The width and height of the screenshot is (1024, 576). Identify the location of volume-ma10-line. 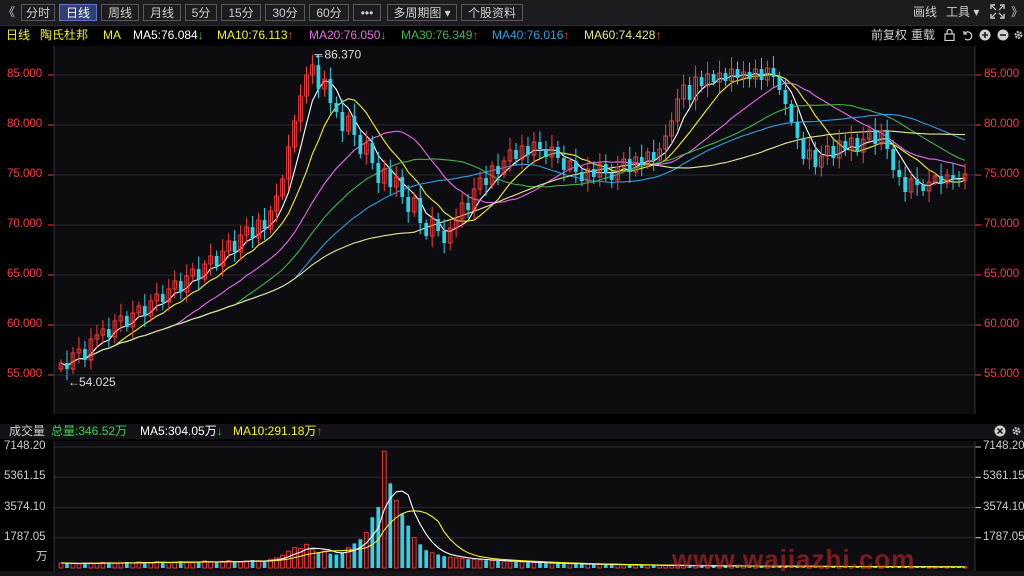
(512, 539).